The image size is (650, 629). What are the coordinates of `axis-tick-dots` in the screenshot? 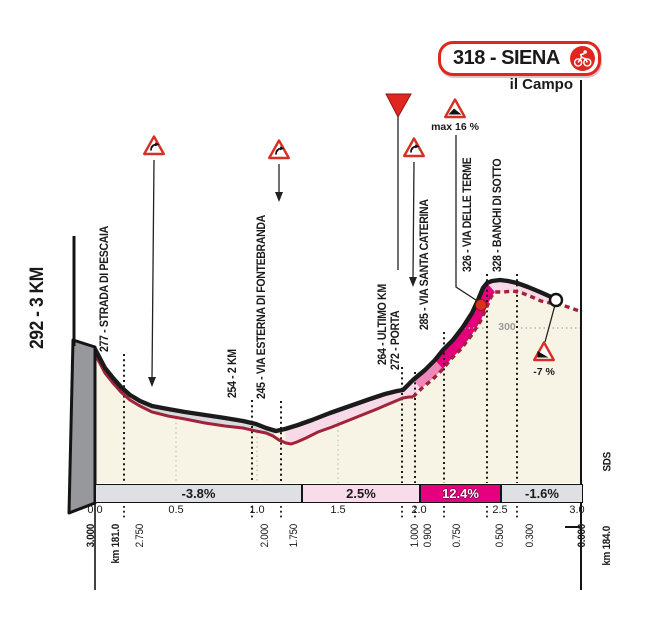 It's located at (320, 512).